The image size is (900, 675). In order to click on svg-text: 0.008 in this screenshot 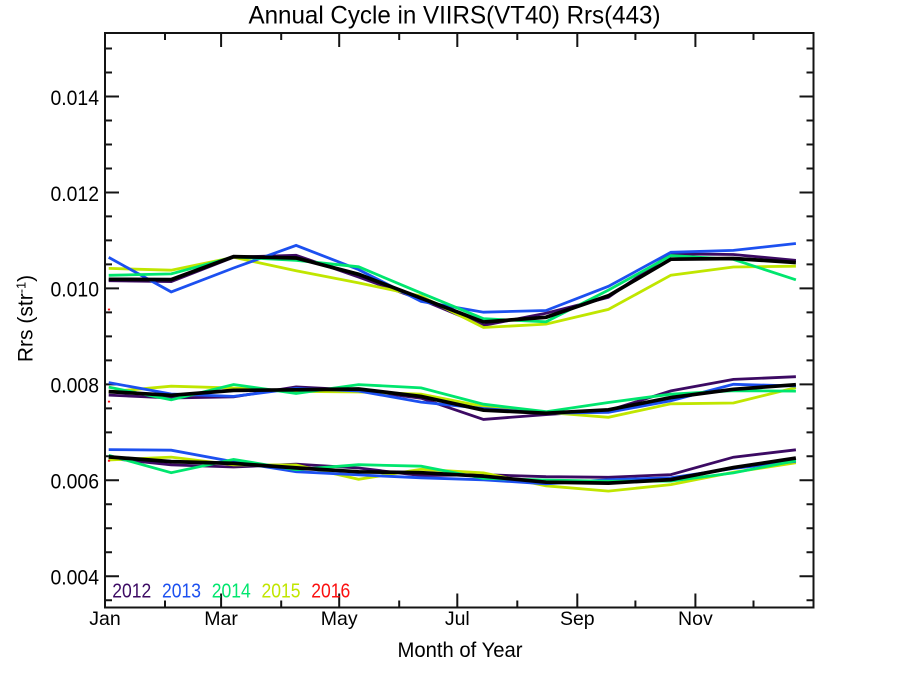, I will do `click(75, 386)`.